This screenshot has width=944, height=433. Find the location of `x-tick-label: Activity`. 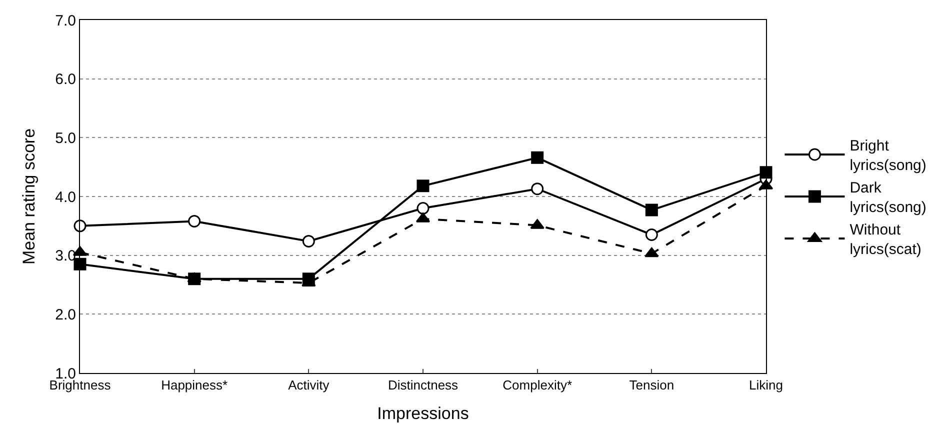

x-tick-label: Activity is located at coordinates (309, 385).